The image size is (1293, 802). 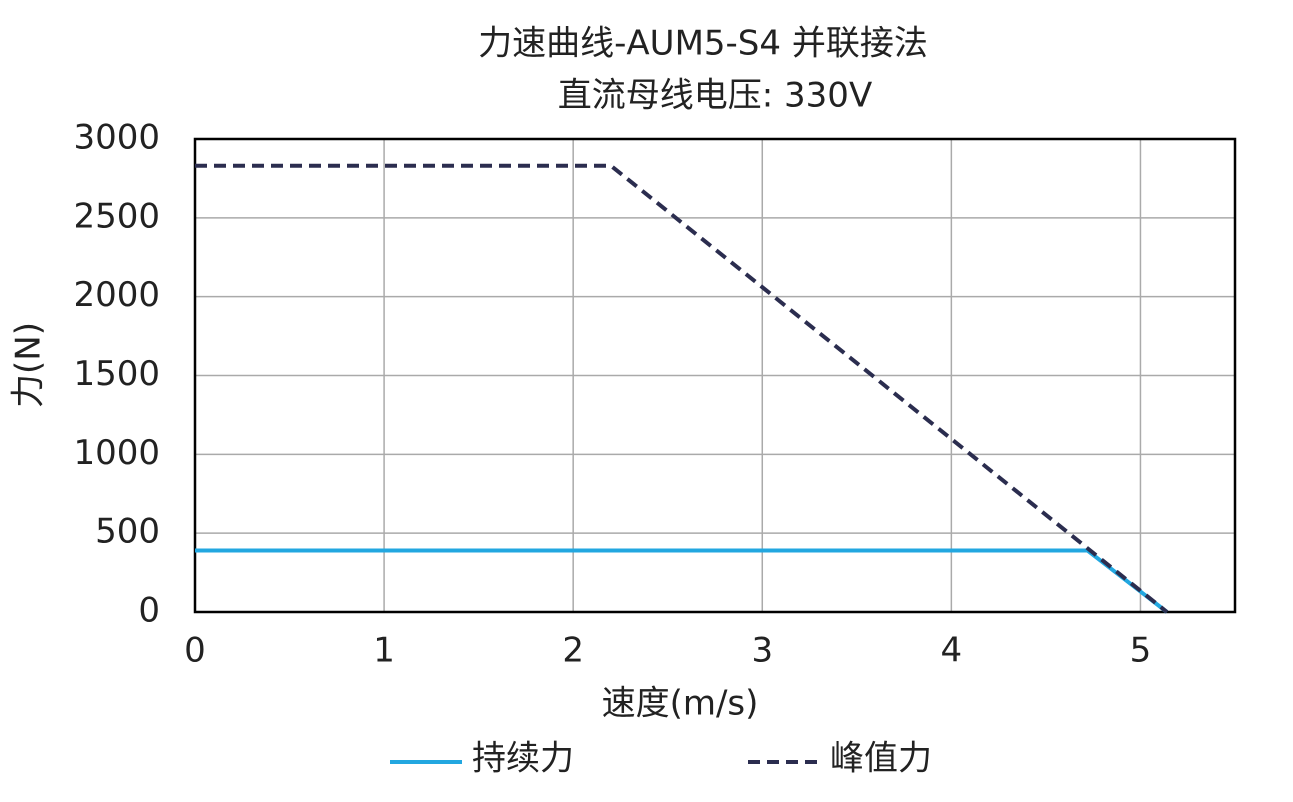 What do you see at coordinates (762, 651) in the screenshot?
I see `x-tick-label: 3` at bounding box center [762, 651].